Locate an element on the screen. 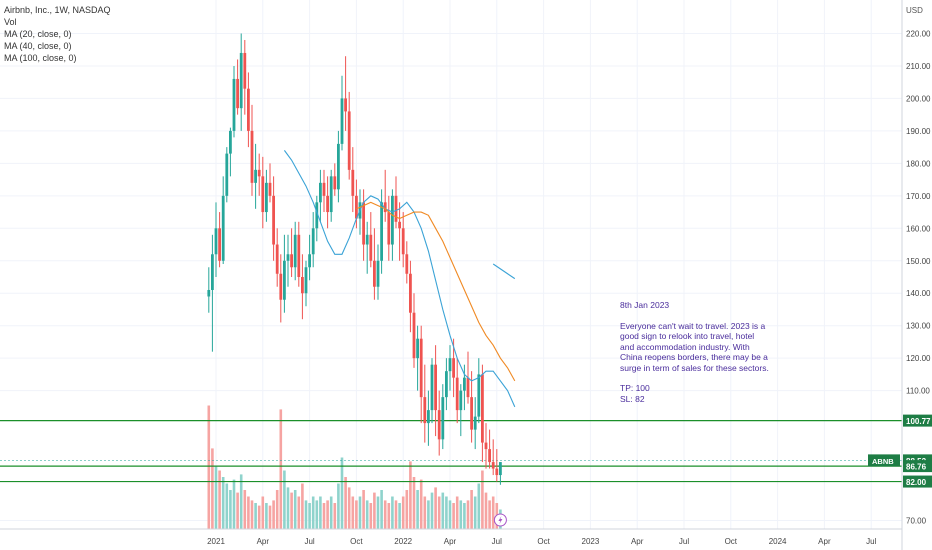 The height and width of the screenshot is (550, 932). indicator-ma20: MA (20, close, 0) is located at coordinates (38, 34).